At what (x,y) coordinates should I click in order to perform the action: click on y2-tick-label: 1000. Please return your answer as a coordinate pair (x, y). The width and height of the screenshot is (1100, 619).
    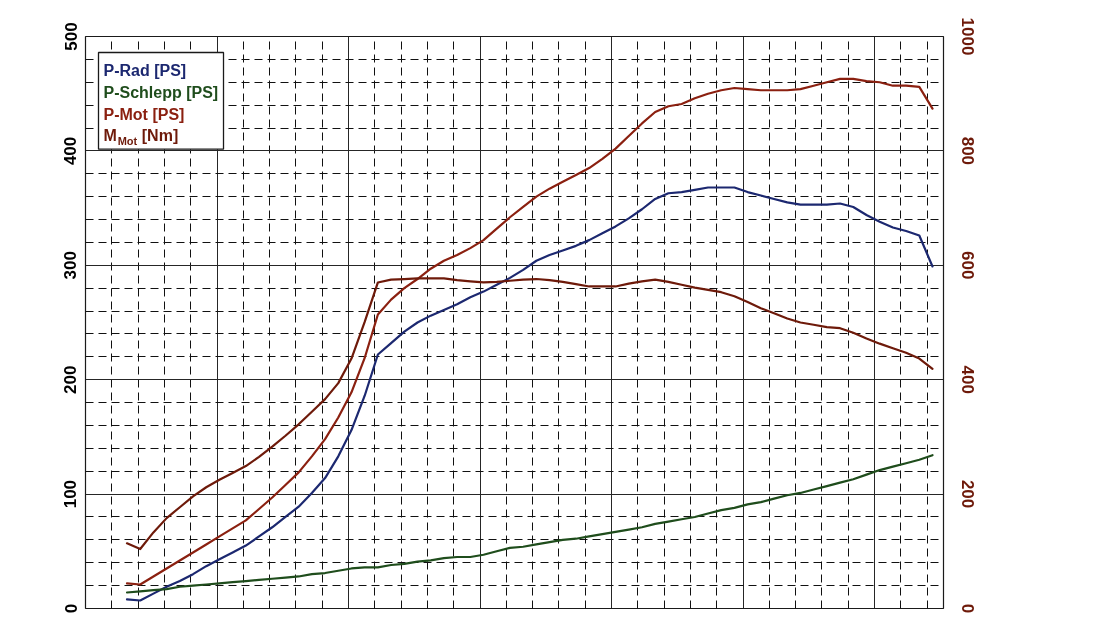
    Looking at the image, I should click on (967, 36).